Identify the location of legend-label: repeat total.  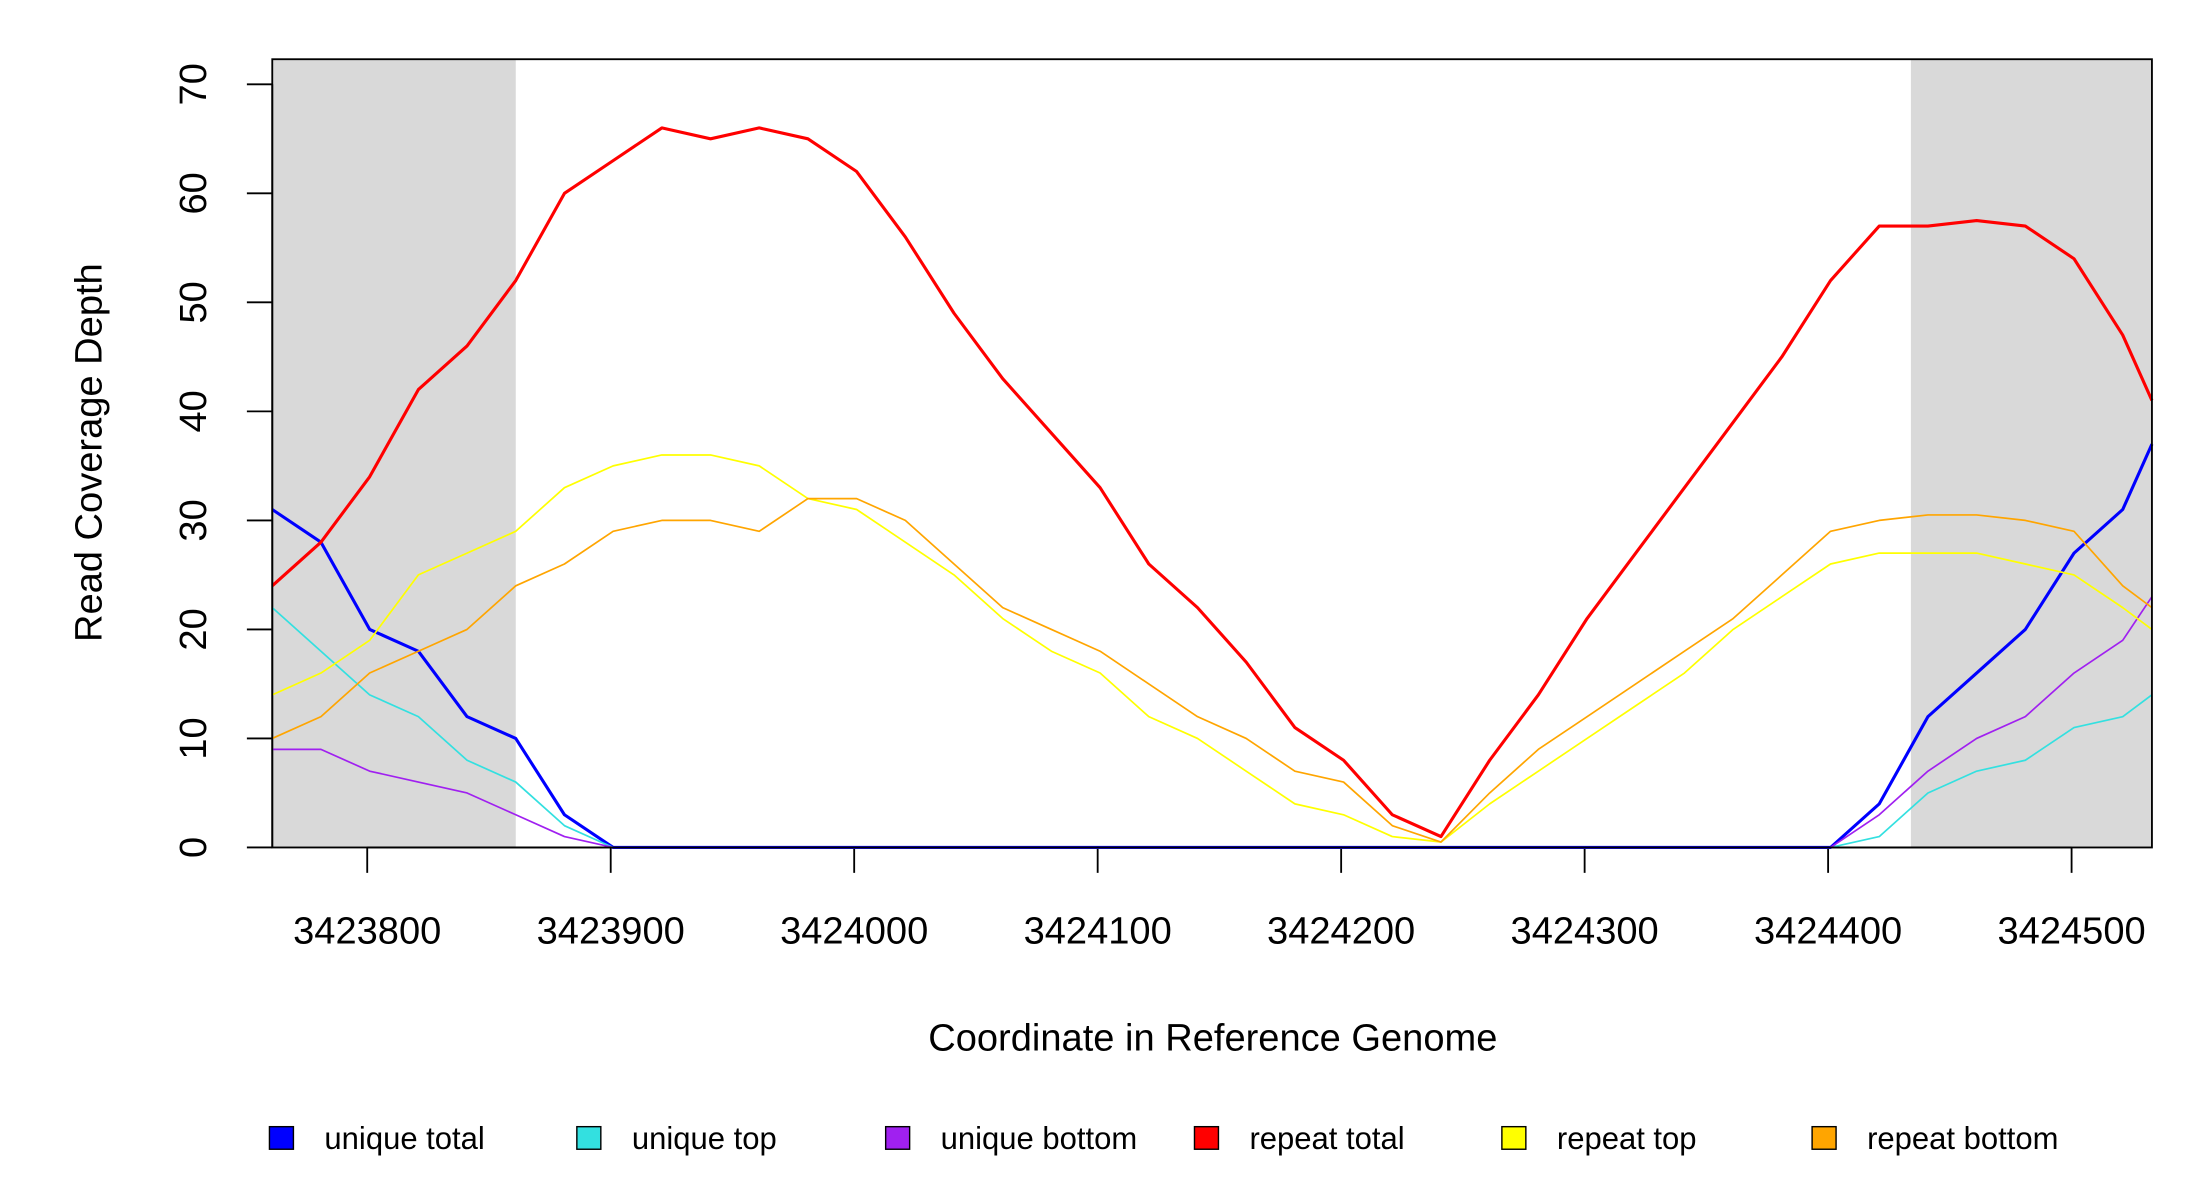
(1326, 1138).